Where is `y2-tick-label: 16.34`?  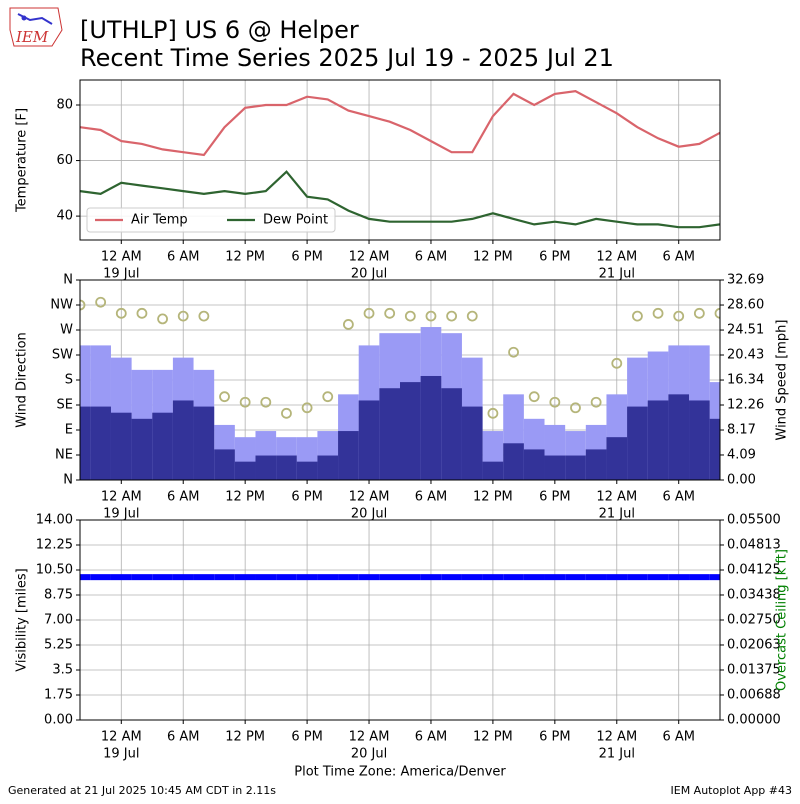
y2-tick-label: 16.34 is located at coordinates (745, 380).